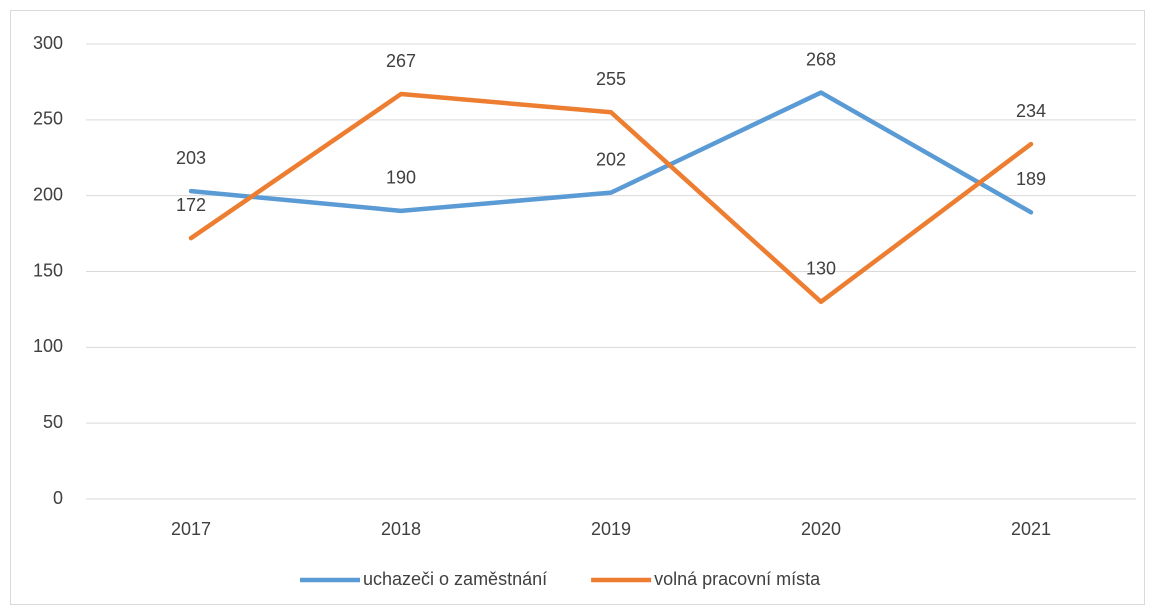  Describe the element at coordinates (1031, 179) in the screenshot. I see `data-label: 189` at that location.